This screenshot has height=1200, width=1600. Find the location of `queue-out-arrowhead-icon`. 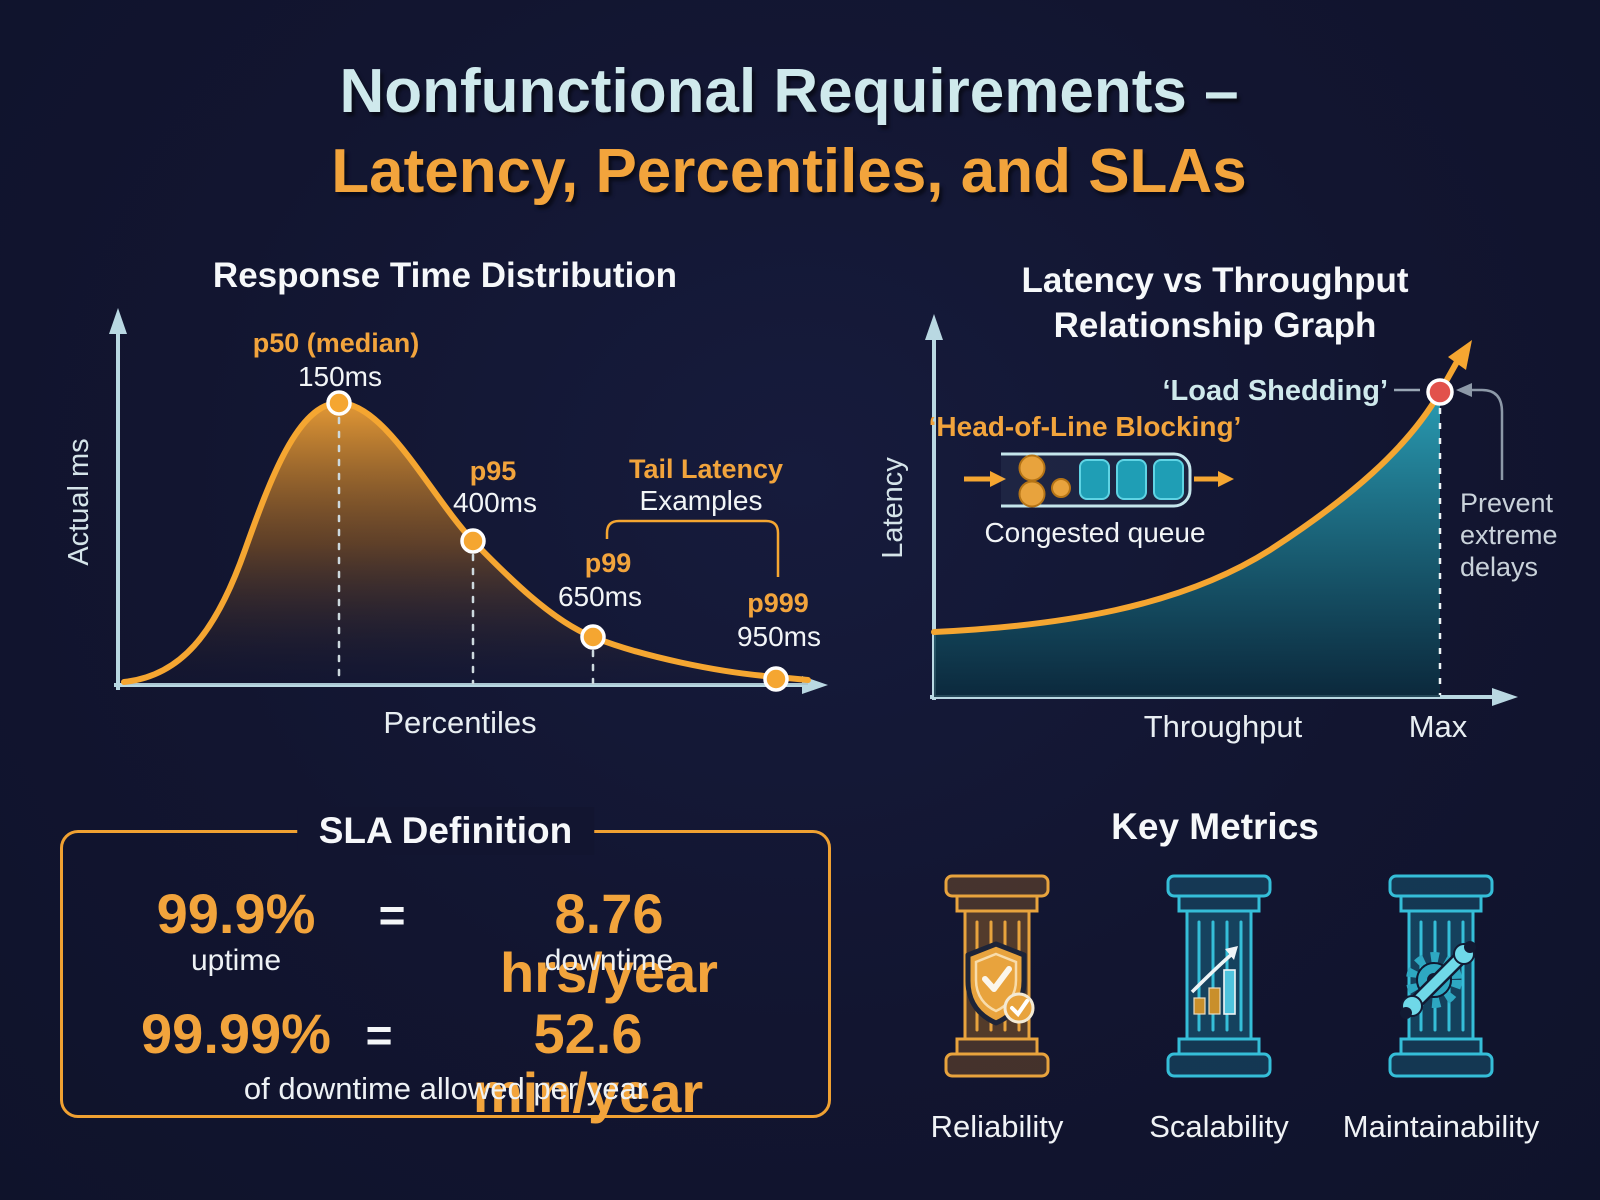

queue-out-arrowhead-icon is located at coordinates (1226, 479).